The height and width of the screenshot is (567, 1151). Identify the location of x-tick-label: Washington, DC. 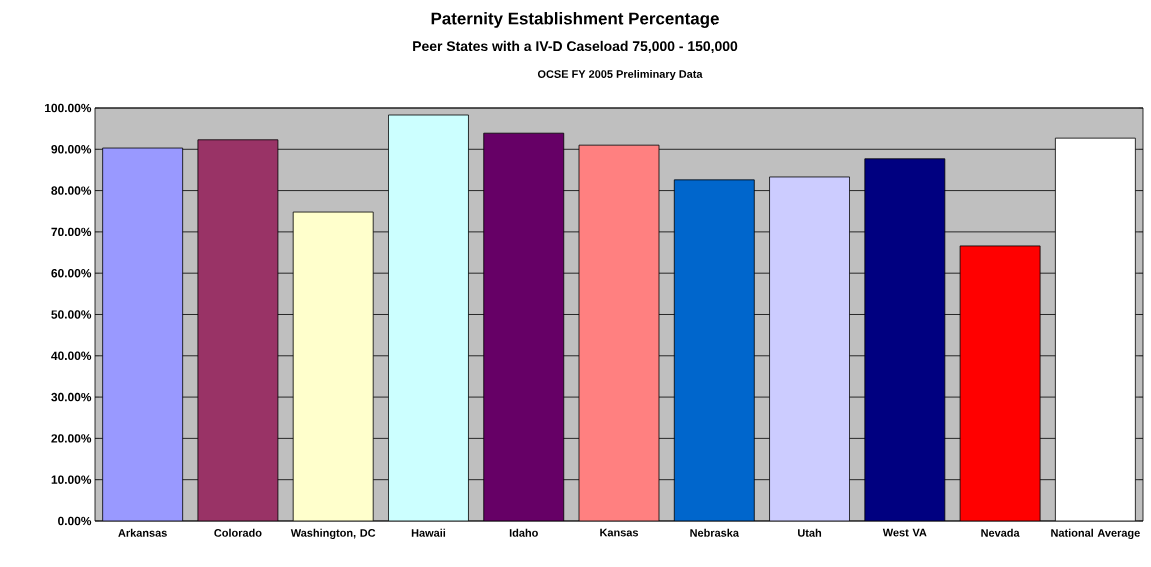
(333, 534).